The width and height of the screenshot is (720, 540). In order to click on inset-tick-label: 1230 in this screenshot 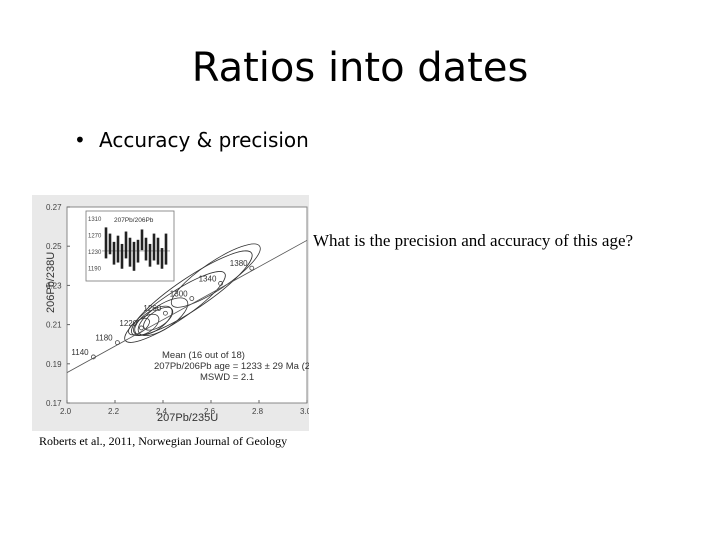, I will do `click(95, 253)`.